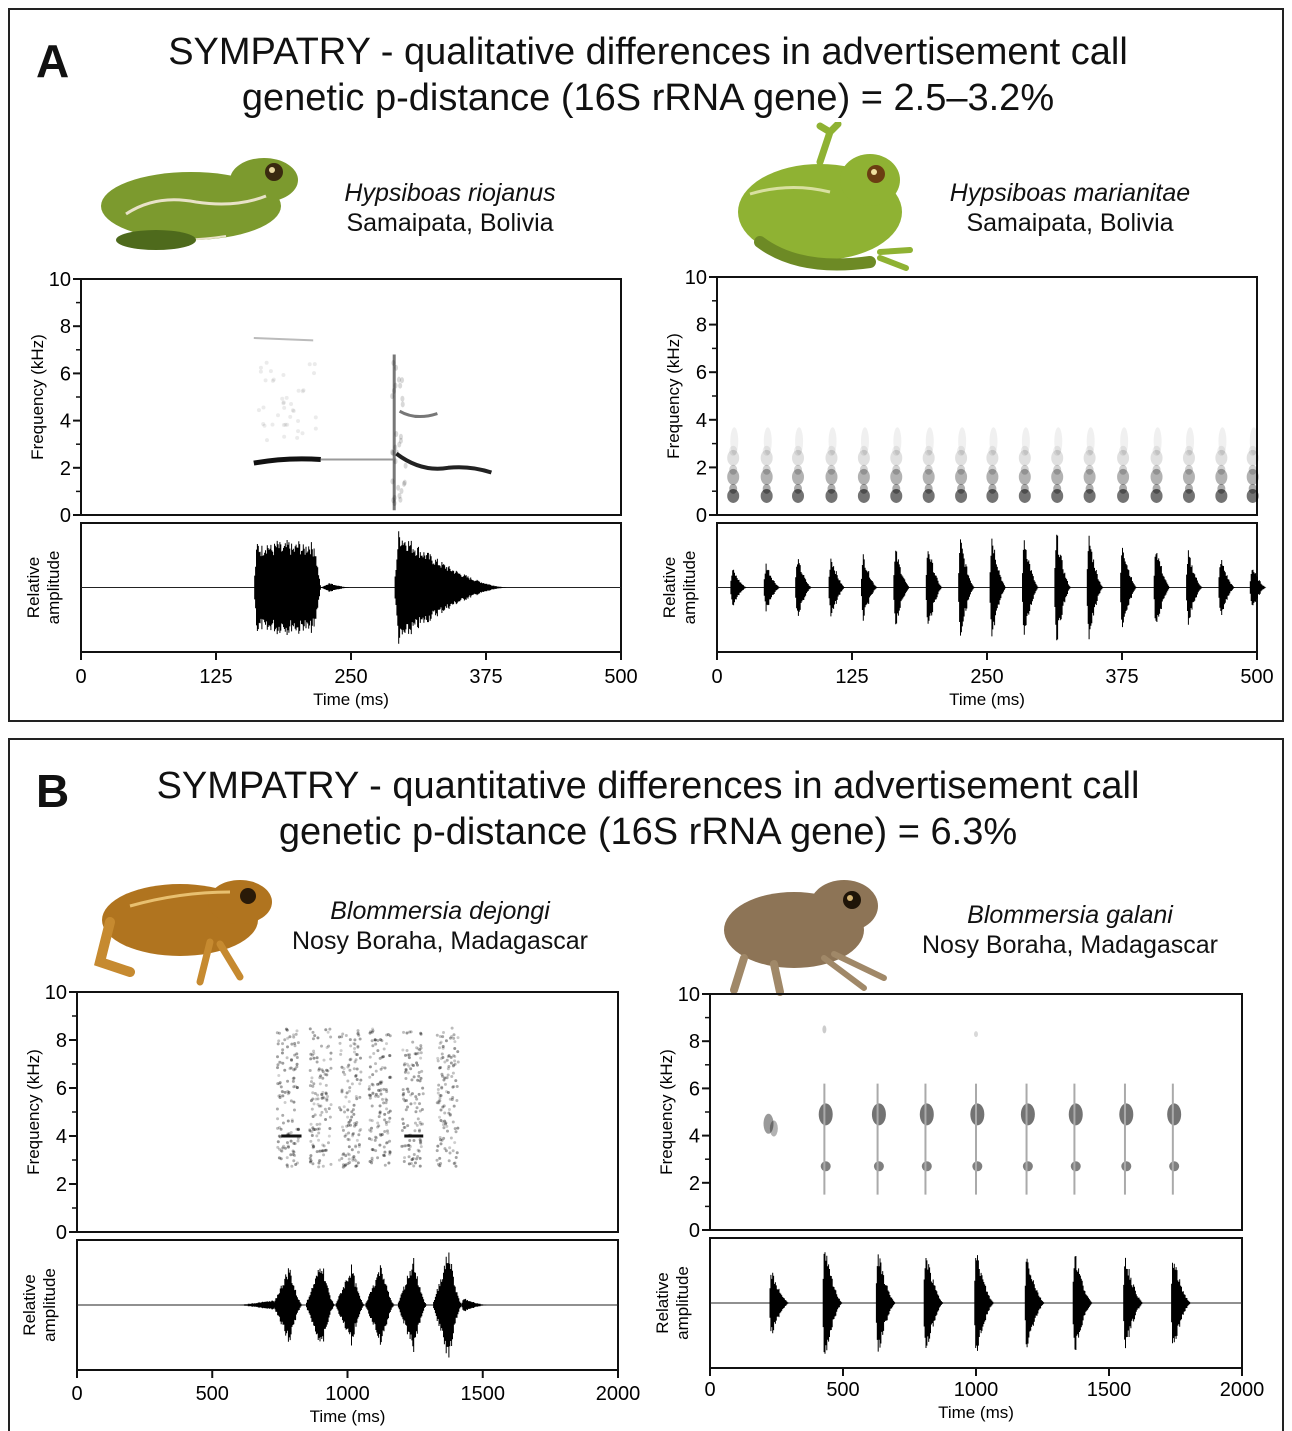 The height and width of the screenshot is (1431, 1292). What do you see at coordinates (53, 588) in the screenshot?
I see `amplitude-label: amplitude` at bounding box center [53, 588].